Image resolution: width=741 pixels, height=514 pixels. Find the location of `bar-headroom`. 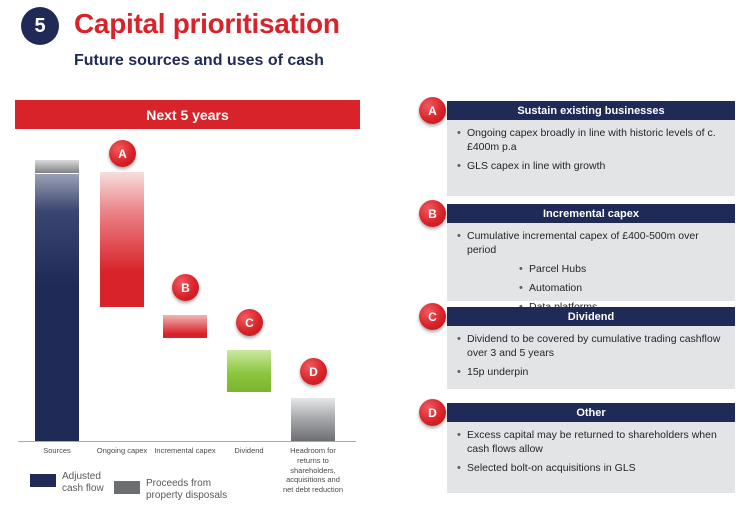

bar-headroom is located at coordinates (313, 419).